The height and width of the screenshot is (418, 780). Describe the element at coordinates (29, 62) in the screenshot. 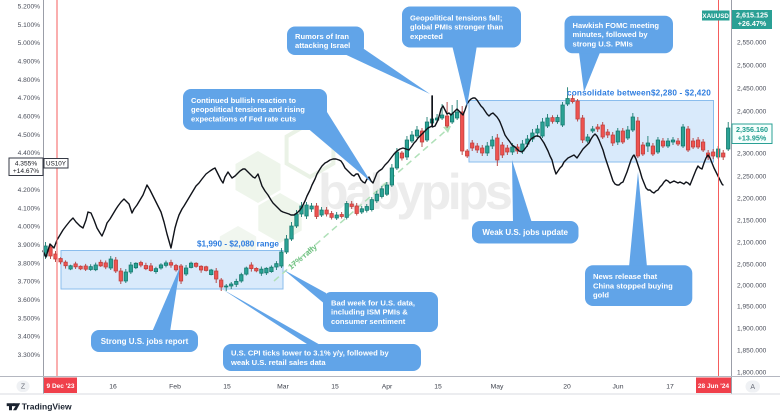

I see `svg-text: 4.900%` at that location.